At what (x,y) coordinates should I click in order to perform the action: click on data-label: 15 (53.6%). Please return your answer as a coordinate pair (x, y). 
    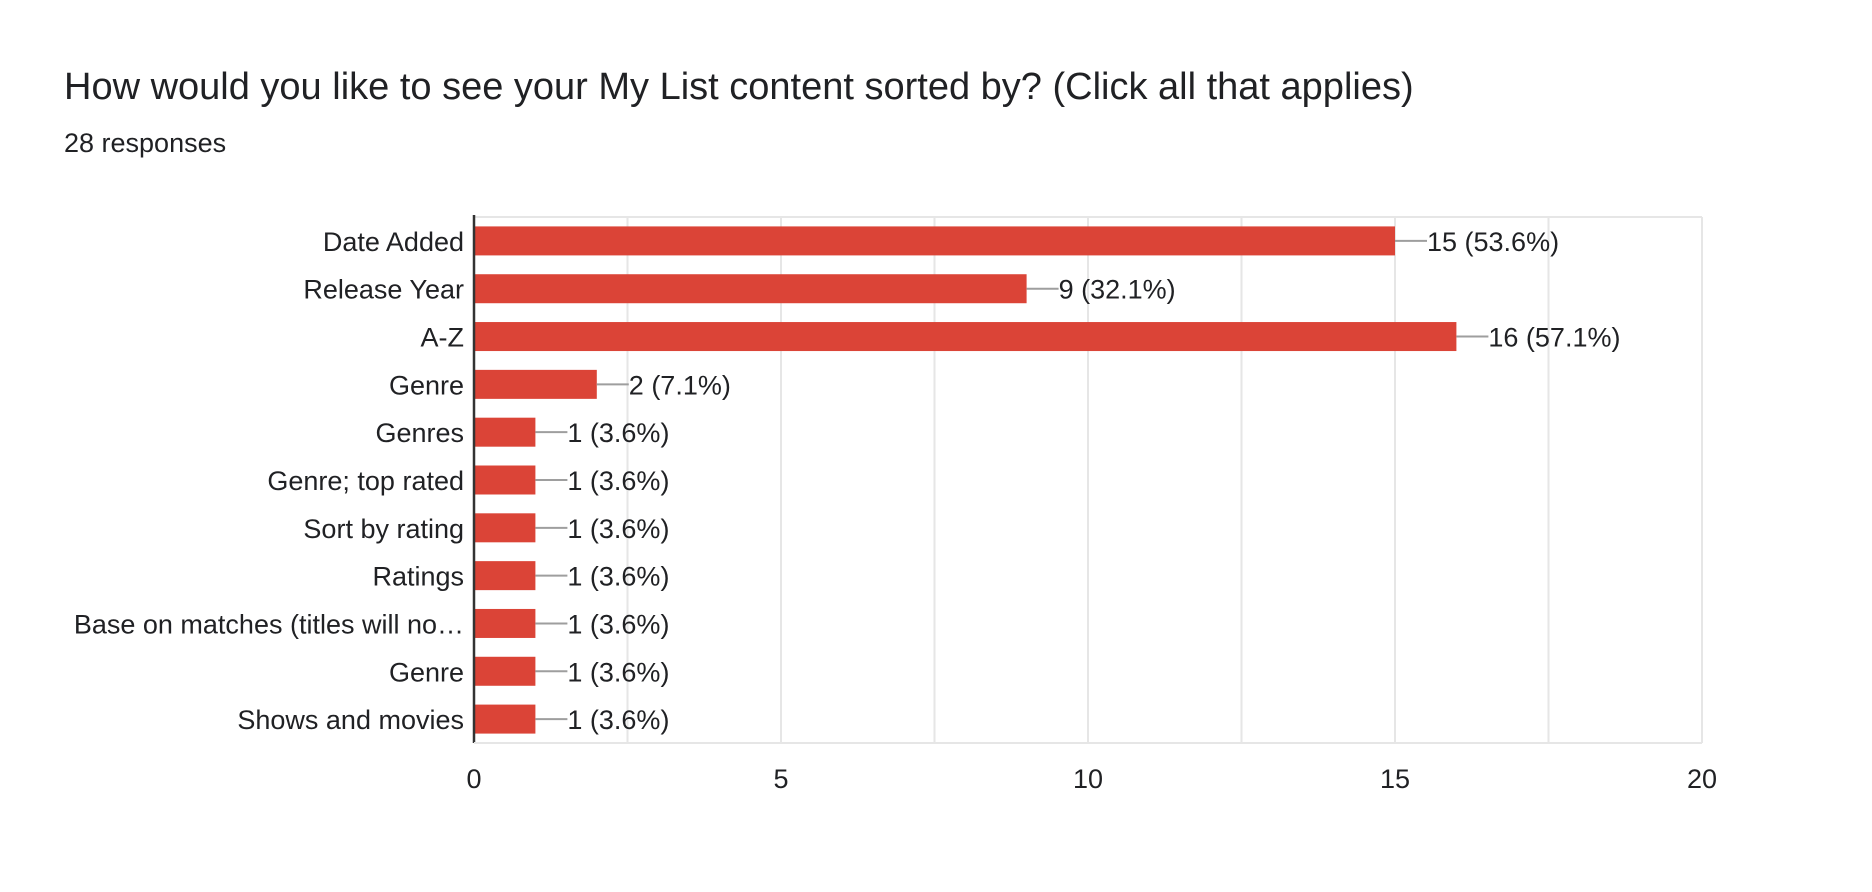
    Looking at the image, I should click on (1493, 242).